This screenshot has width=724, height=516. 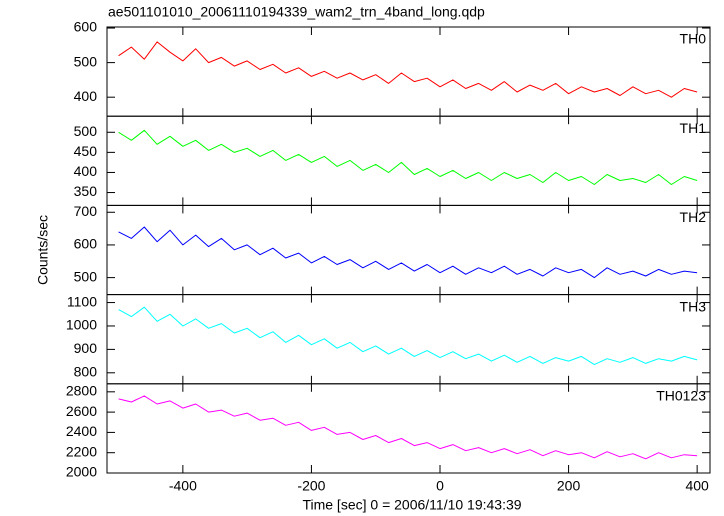 What do you see at coordinates (86, 371) in the screenshot?
I see `y-tick-label: 800` at bounding box center [86, 371].